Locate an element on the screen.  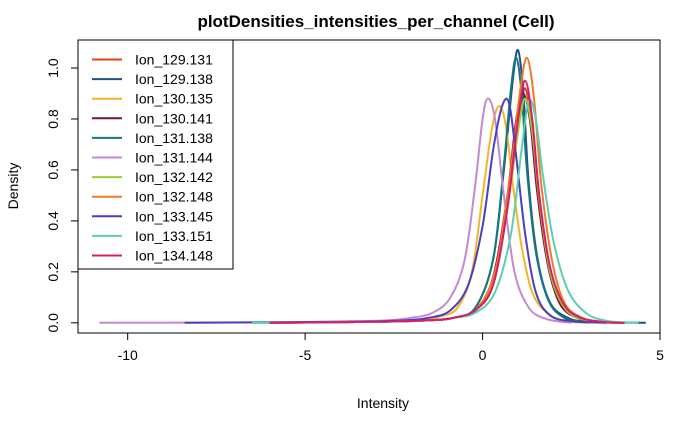
legend-label: Ion_130.141 is located at coordinates (174, 118).